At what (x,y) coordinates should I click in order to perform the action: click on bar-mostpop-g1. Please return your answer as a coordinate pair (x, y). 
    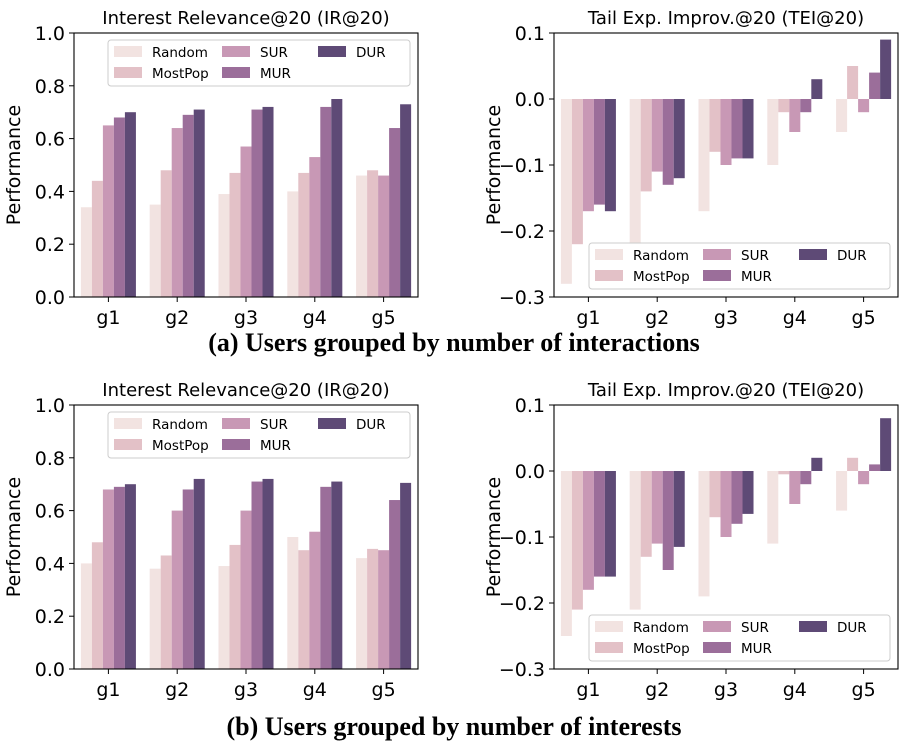
    Looking at the image, I should click on (97, 238).